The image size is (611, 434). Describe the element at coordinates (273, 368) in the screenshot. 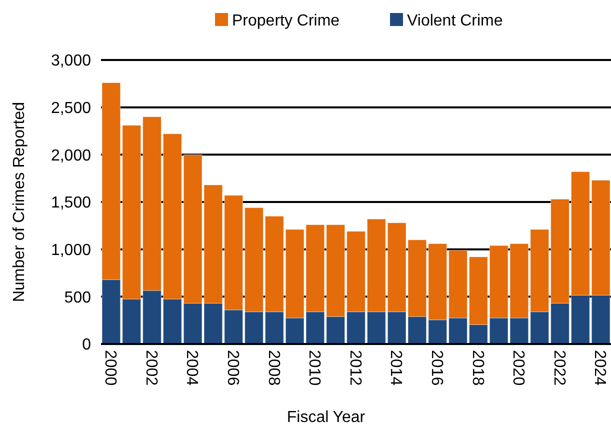

I see `x-tick-label: 2008` at that location.